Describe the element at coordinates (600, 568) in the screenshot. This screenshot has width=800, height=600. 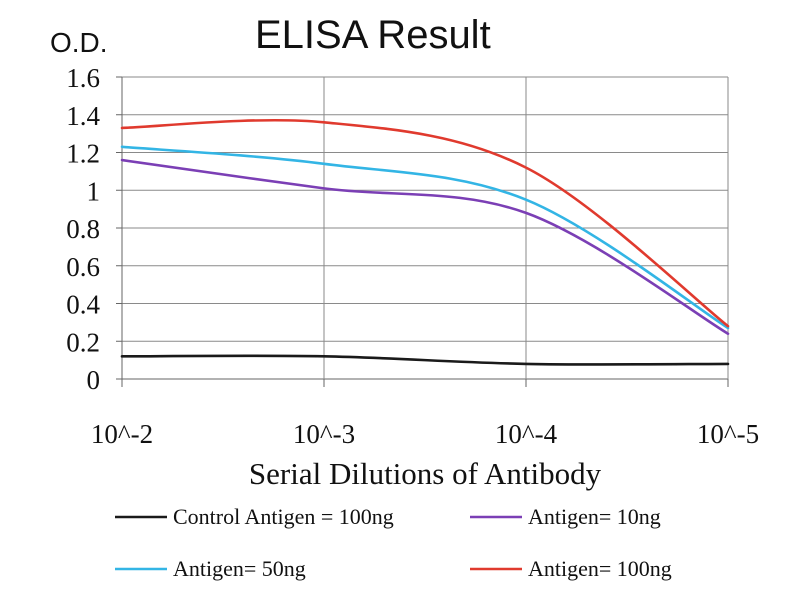
I see `legend-label-3: Antigen= 100ng` at that location.